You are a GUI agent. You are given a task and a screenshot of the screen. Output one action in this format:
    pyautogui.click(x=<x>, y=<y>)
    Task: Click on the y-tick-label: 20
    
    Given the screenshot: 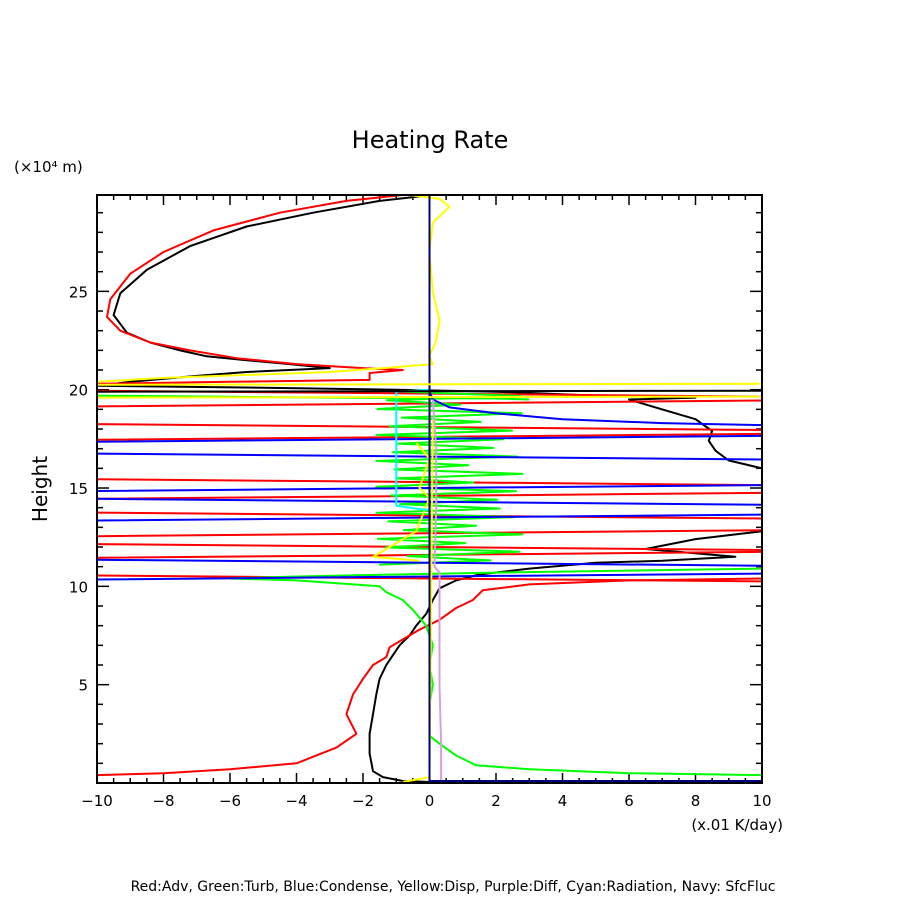 What is the action you would take?
    pyautogui.click(x=78, y=391)
    